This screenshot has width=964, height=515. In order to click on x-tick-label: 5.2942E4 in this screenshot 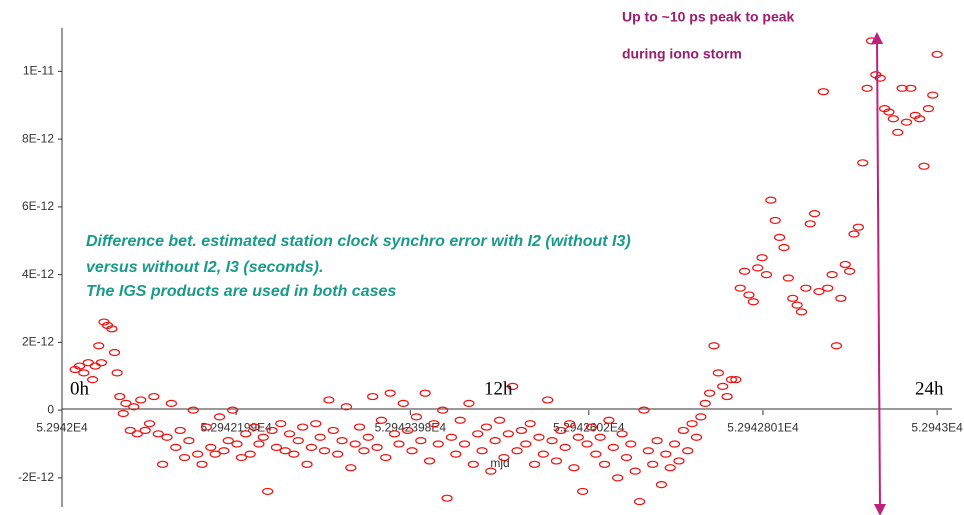, I will do `click(62, 427)`.